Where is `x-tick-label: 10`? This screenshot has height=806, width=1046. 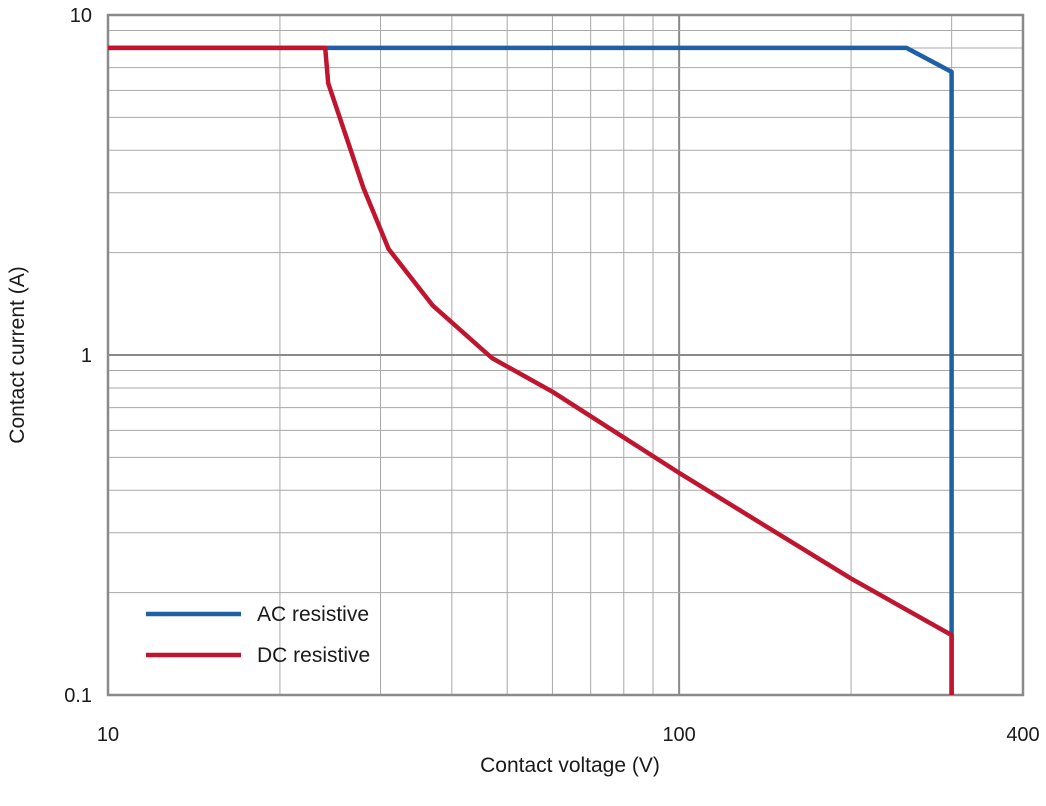 x-tick-label: 10 is located at coordinates (108, 735).